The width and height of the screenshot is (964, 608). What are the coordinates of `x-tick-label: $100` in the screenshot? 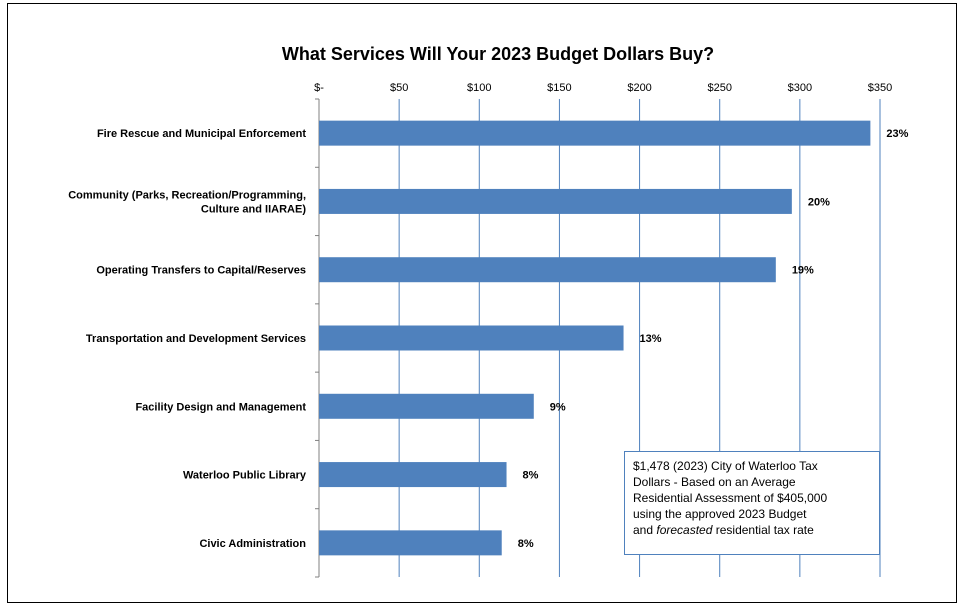 It's located at (479, 88).